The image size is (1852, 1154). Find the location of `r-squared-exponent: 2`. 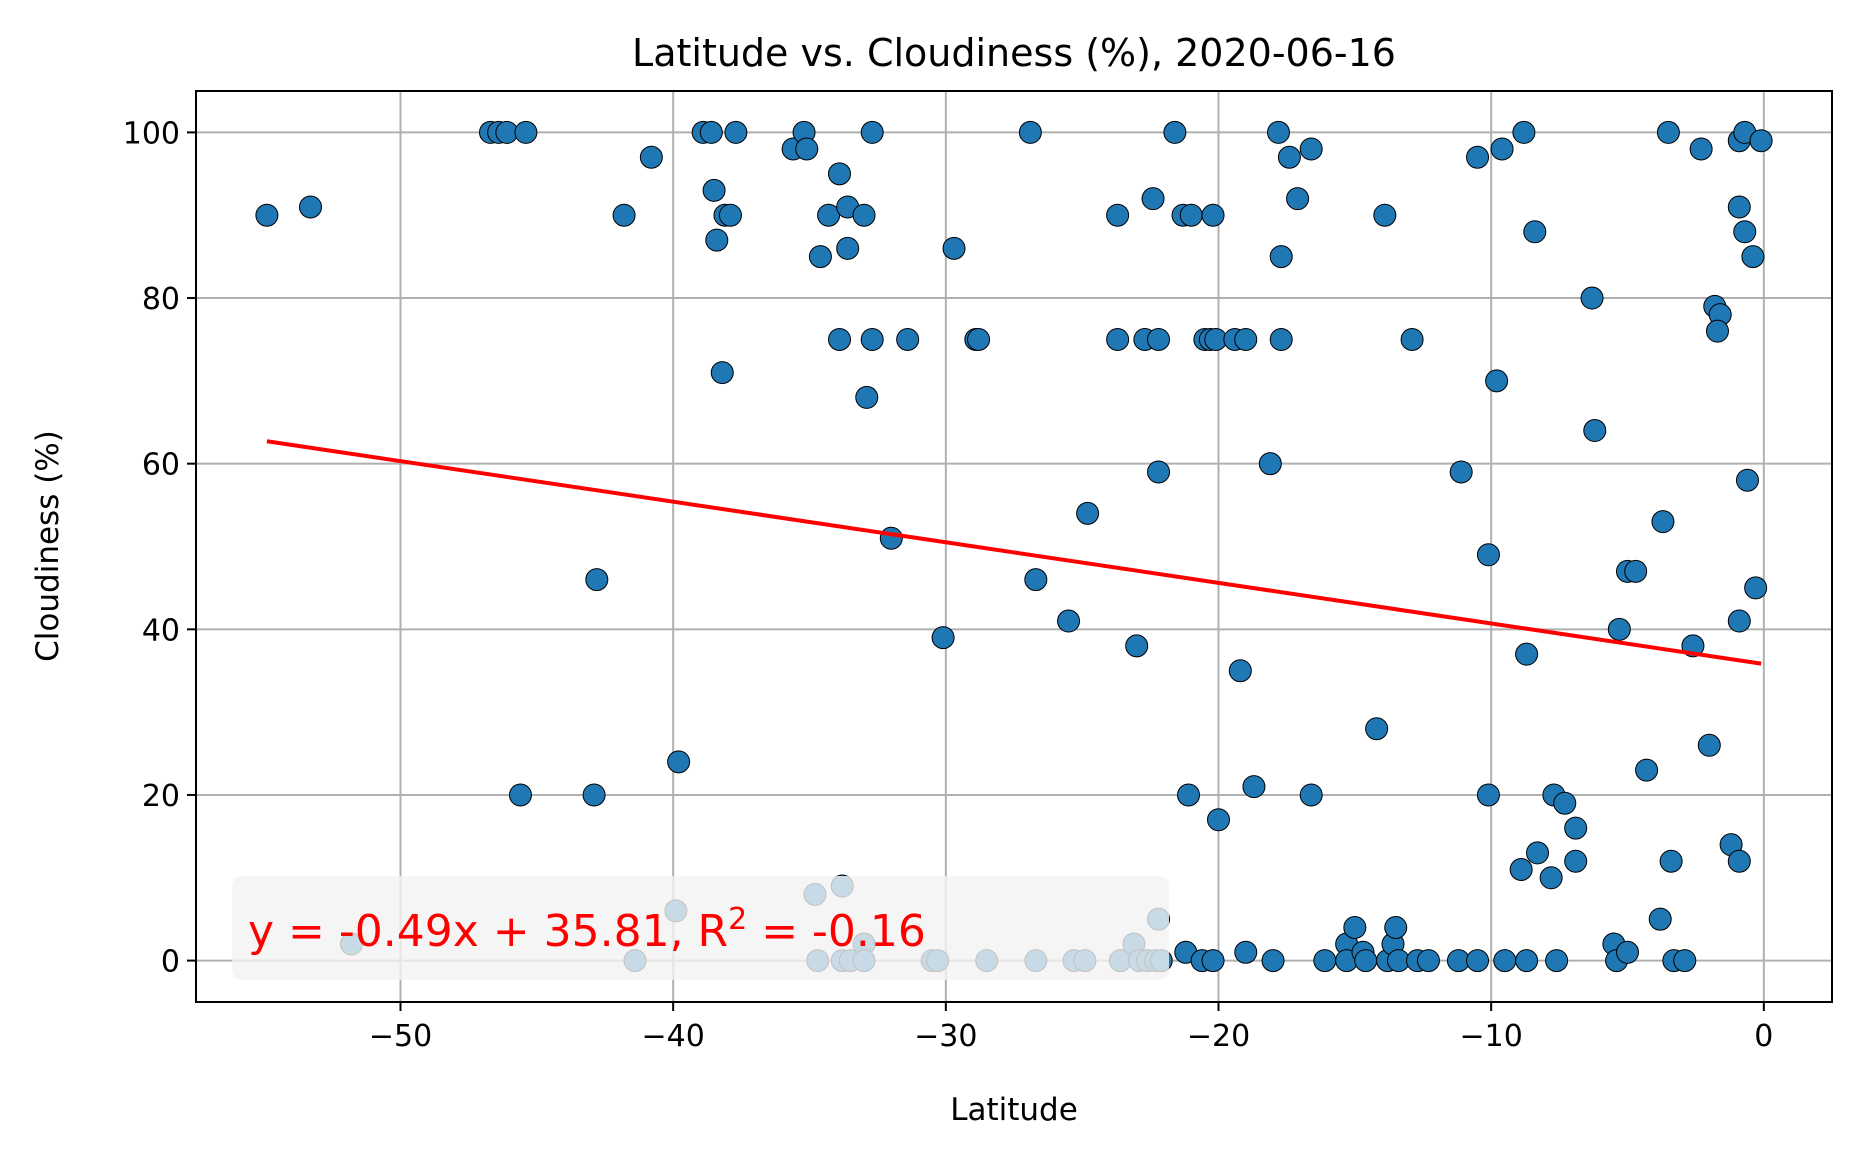

r-squared-exponent: 2 is located at coordinates (737, 919).